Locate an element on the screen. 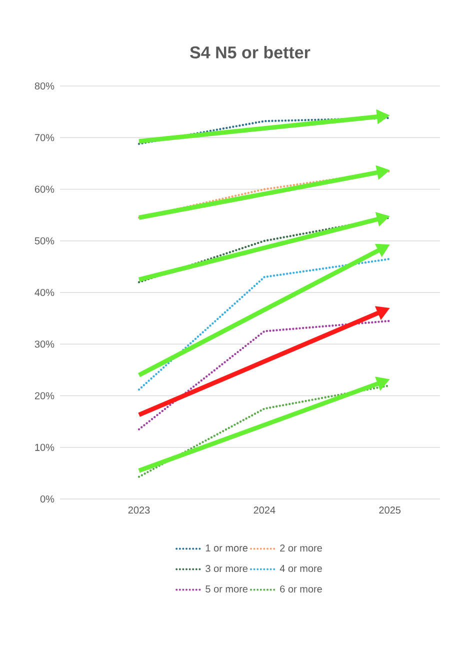  legend-label: 3 or more is located at coordinates (227, 568).